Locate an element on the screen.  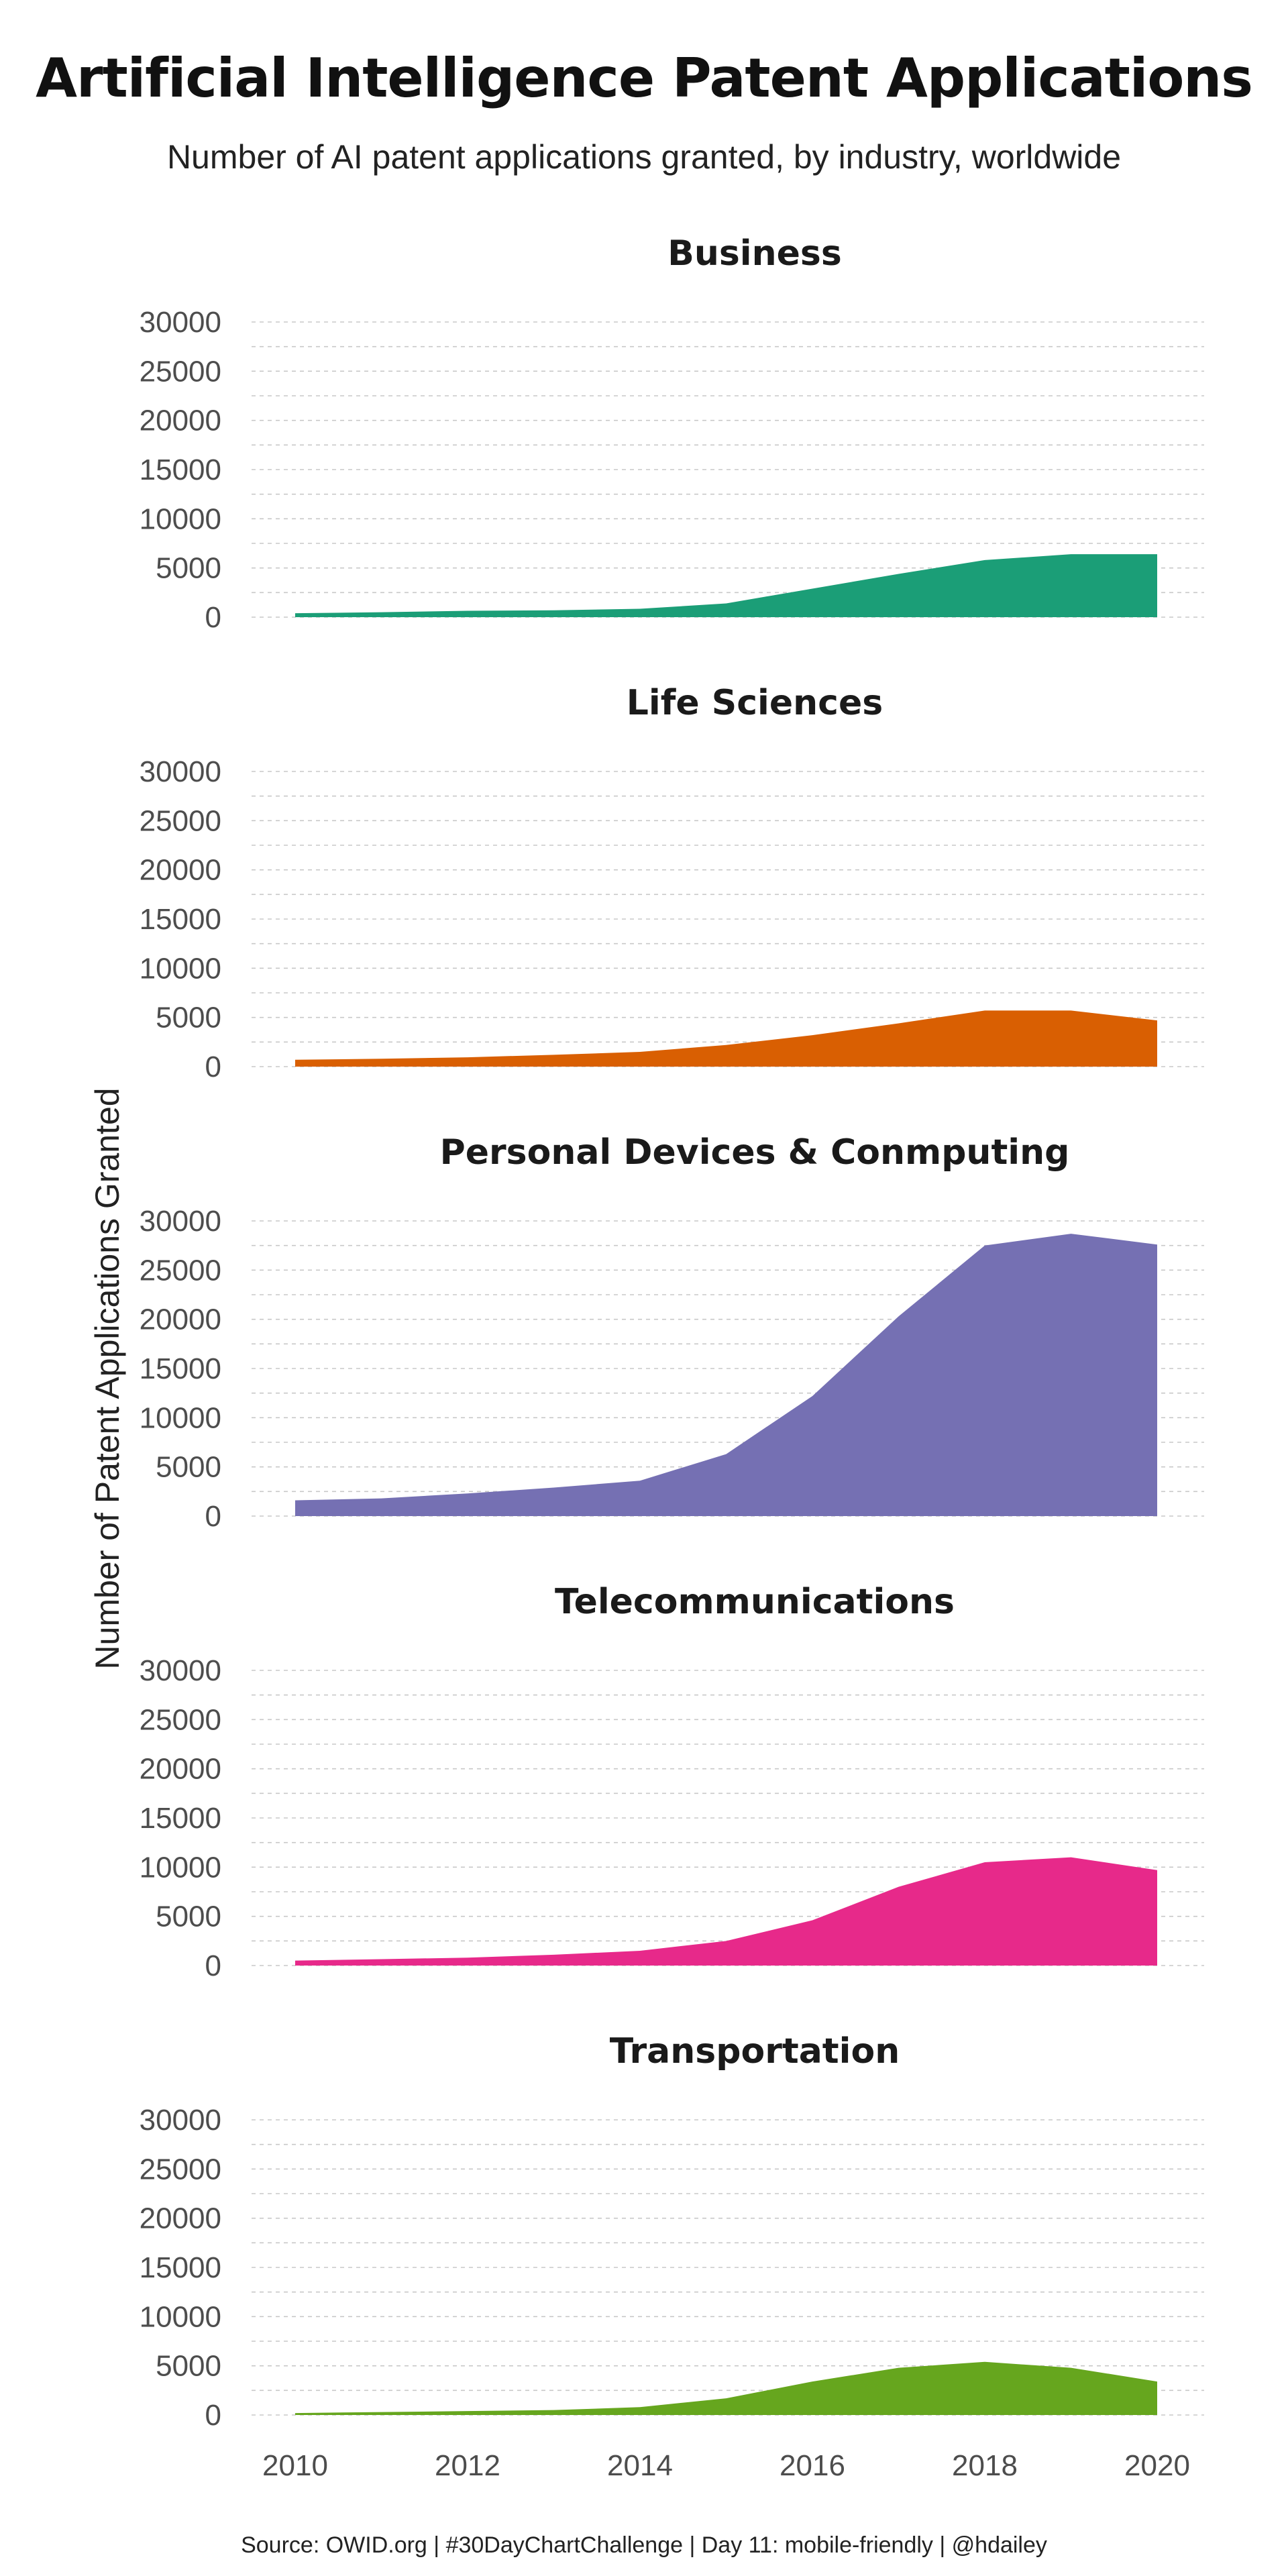
x-tick-label: 2020 is located at coordinates (1157, 2465).